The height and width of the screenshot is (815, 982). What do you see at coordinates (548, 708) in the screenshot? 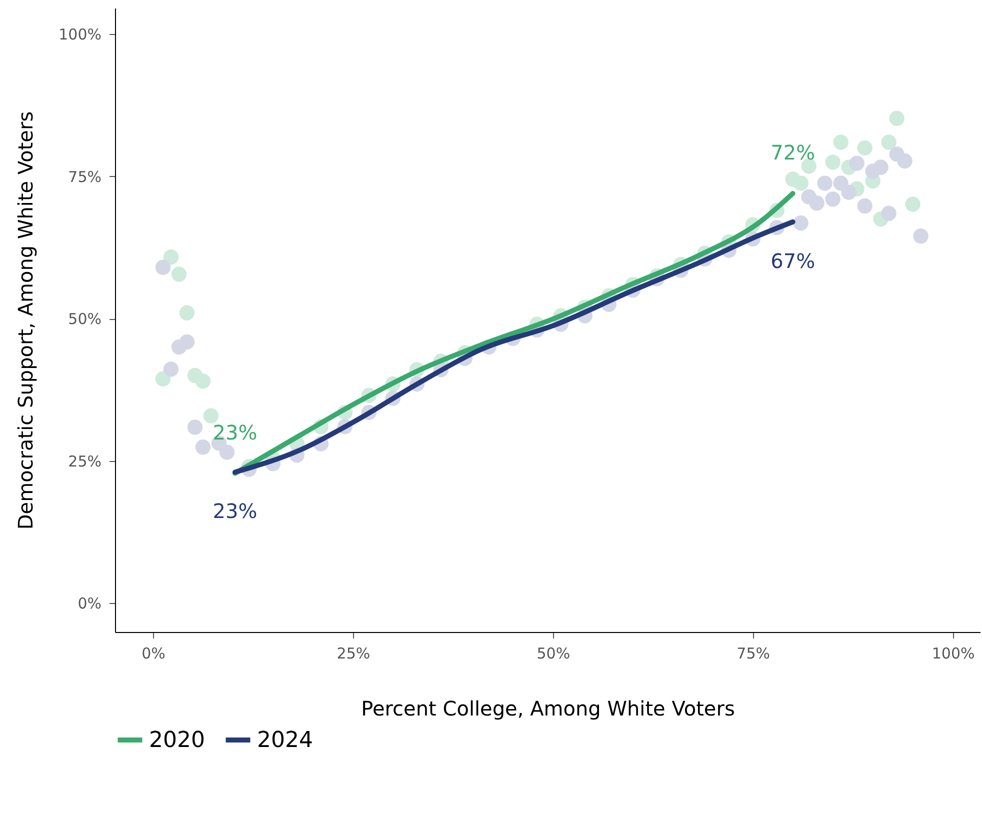
I see `x-axis-title: Percent College, Among White Voters` at bounding box center [548, 708].